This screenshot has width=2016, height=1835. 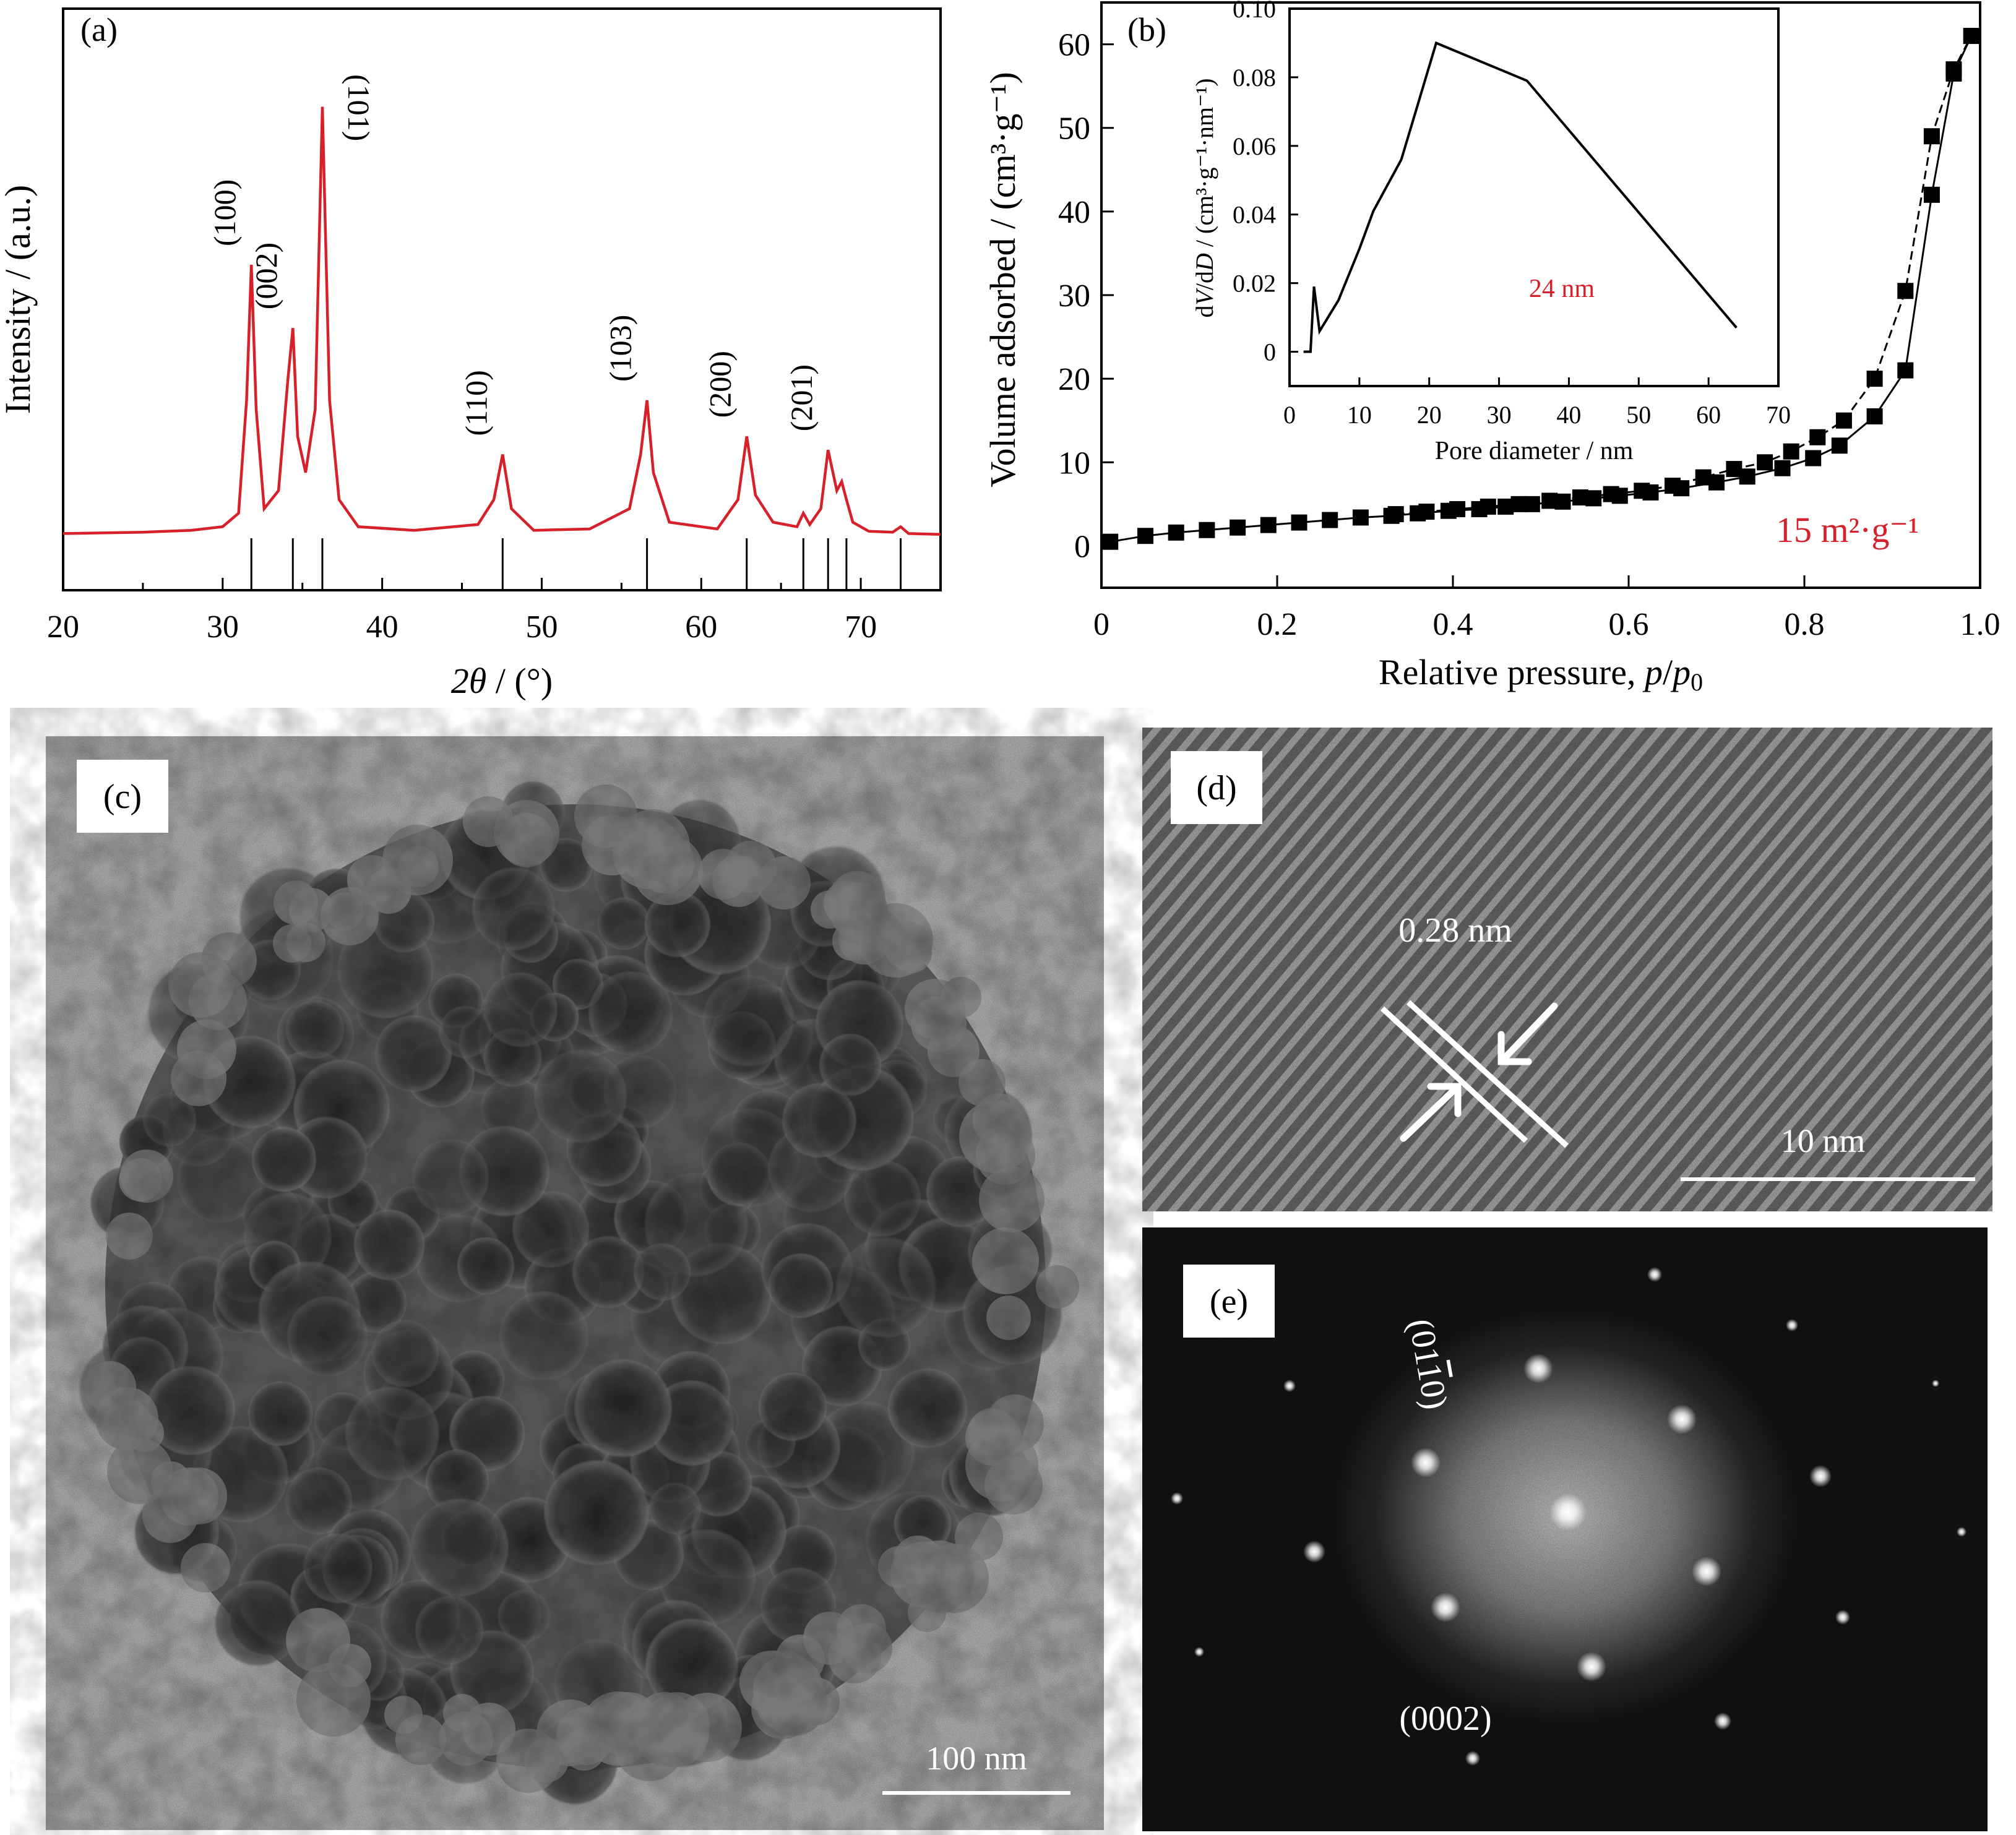 I want to click on x-axis-ticks: 20 30 40 50 60 70, so click(x=462, y=611).